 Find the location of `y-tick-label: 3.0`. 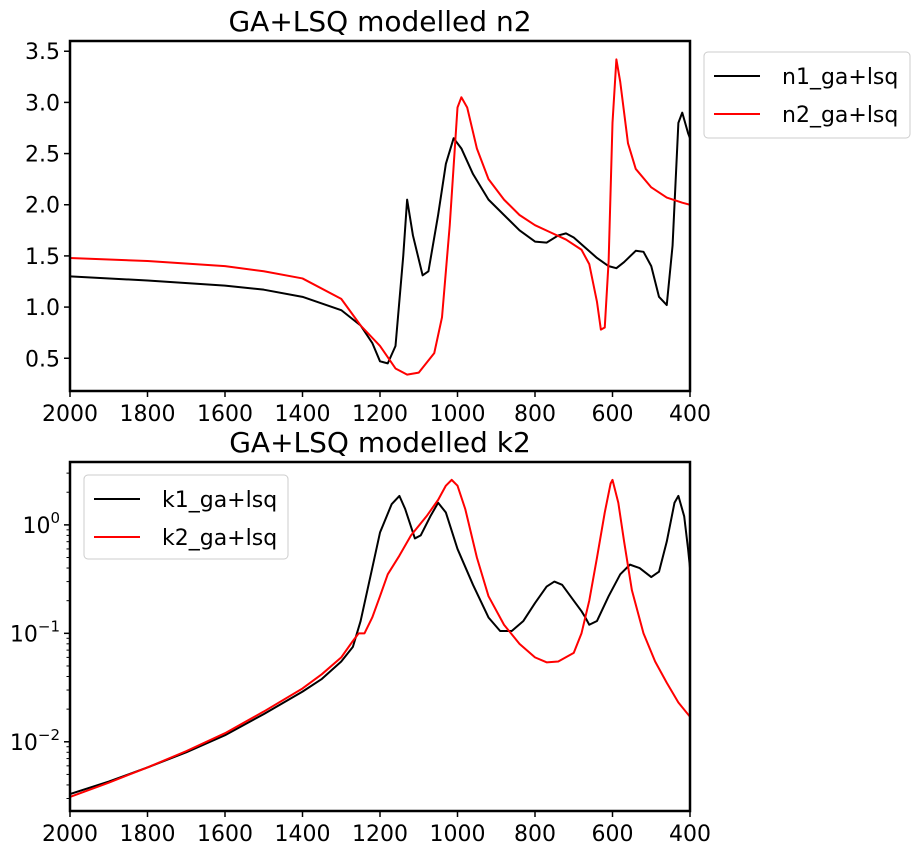

y-tick-label: 3.0 is located at coordinates (42, 103).